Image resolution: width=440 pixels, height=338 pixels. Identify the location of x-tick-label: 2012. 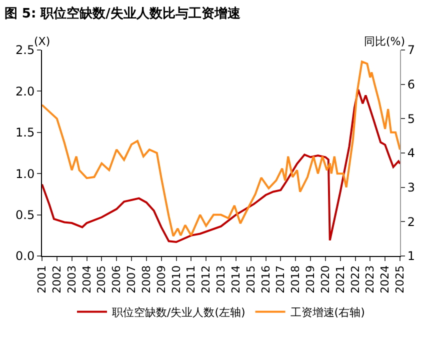
(206, 279).